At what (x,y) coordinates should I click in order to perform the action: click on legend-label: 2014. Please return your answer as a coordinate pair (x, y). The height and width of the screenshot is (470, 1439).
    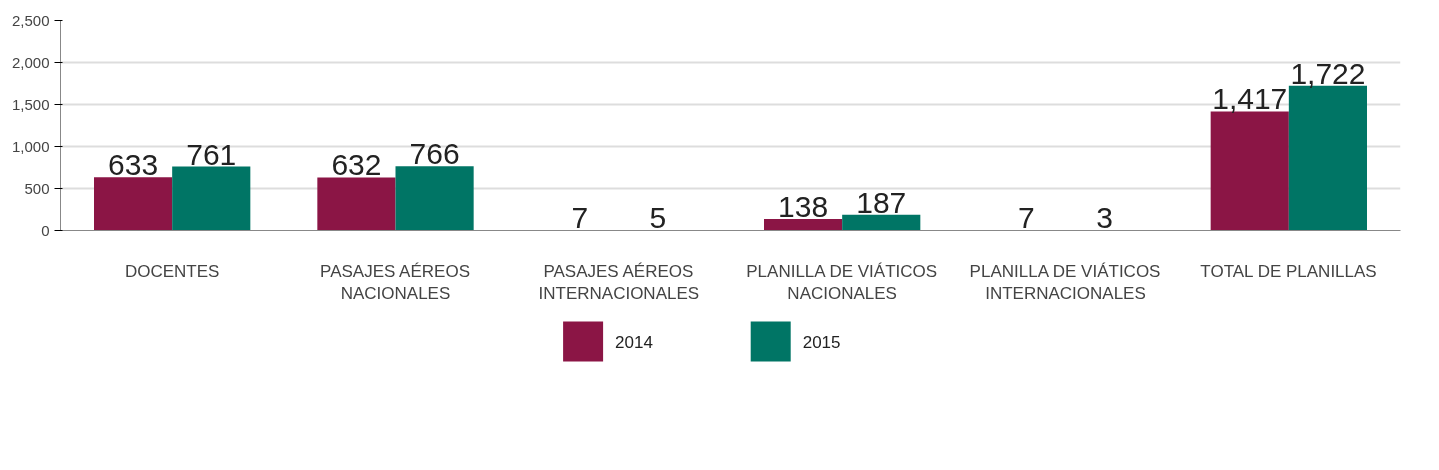
    Looking at the image, I should click on (634, 342).